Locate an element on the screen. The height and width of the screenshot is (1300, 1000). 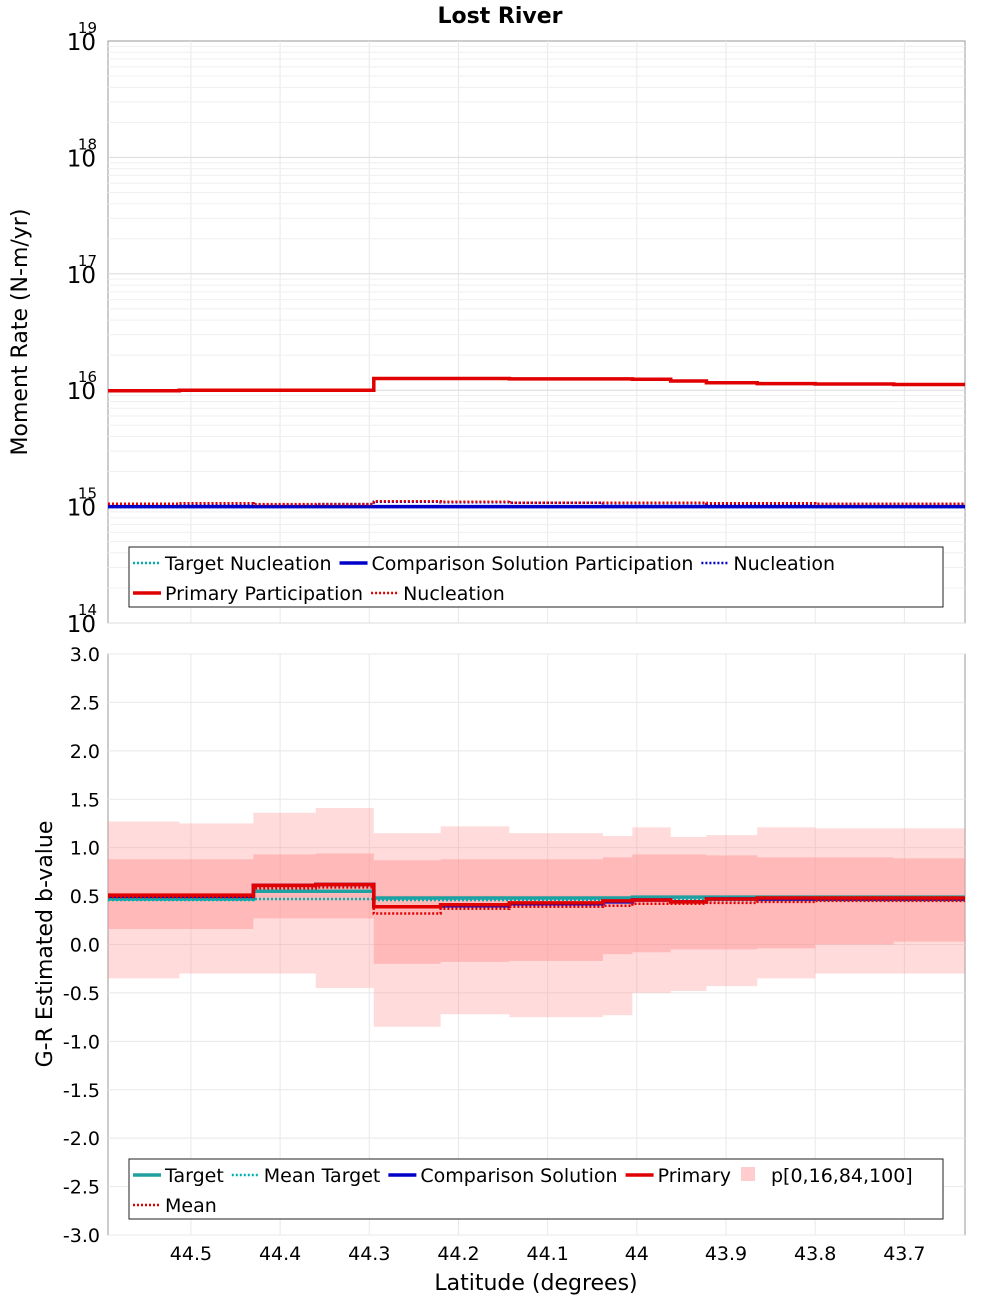
moment-rate-y-axis-label: Moment Rate (N-m/yr) is located at coordinates (20, 332).